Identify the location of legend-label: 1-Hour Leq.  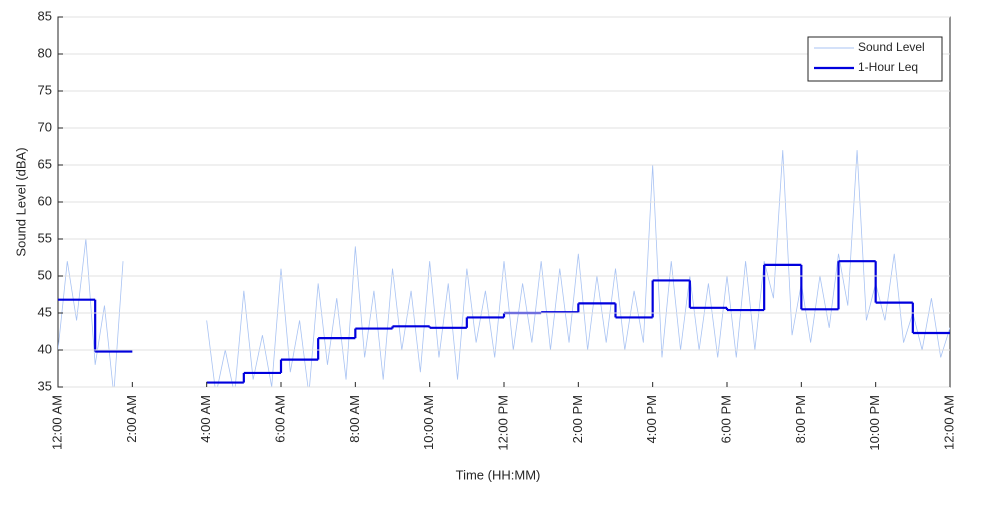
(888, 67).